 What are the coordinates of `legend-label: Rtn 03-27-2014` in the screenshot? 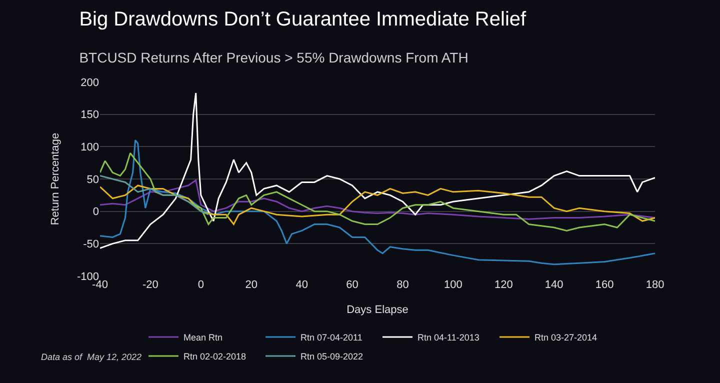 It's located at (566, 337).